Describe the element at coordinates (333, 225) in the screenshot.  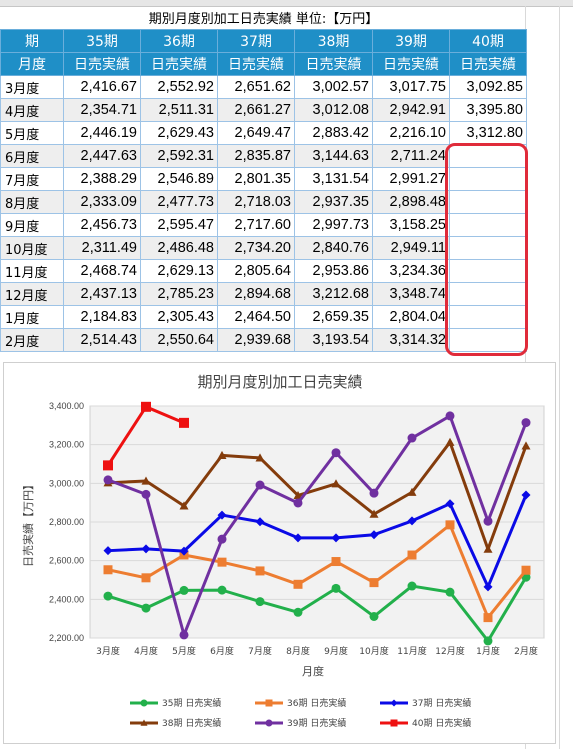
I see `value-cell: 2,997.73` at that location.